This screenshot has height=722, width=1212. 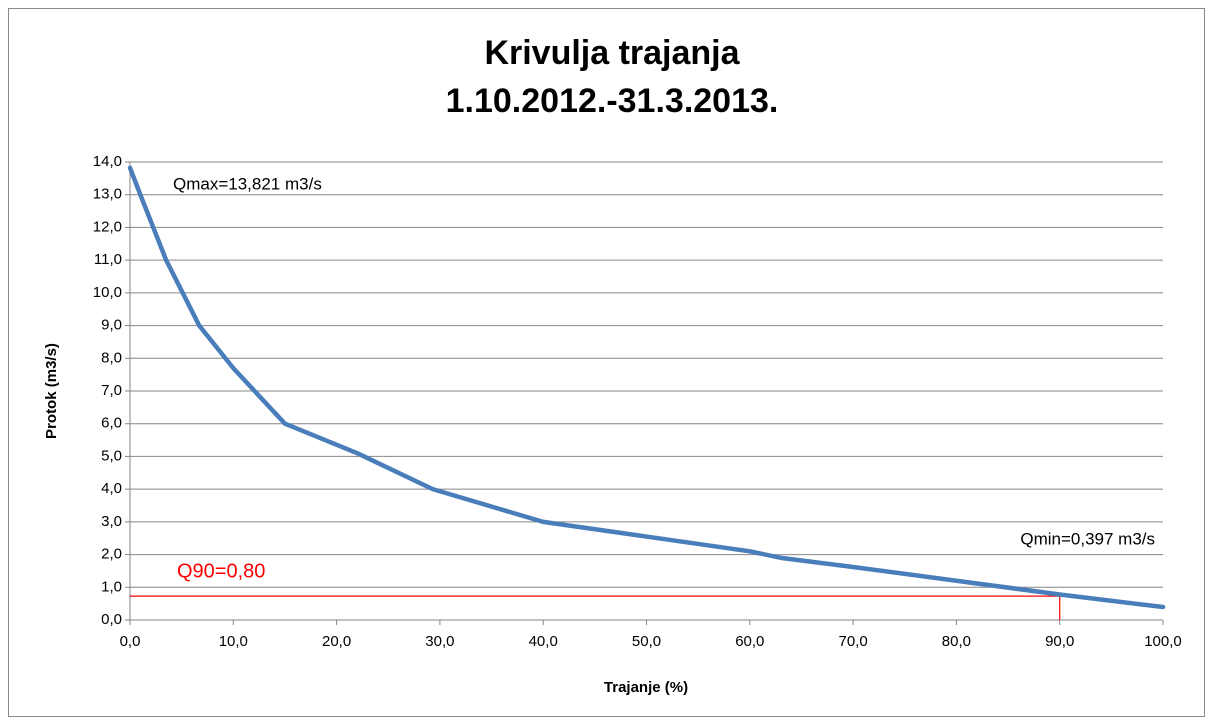 What do you see at coordinates (439, 641) in the screenshot?
I see `x-tick-label: 30,0` at bounding box center [439, 641].